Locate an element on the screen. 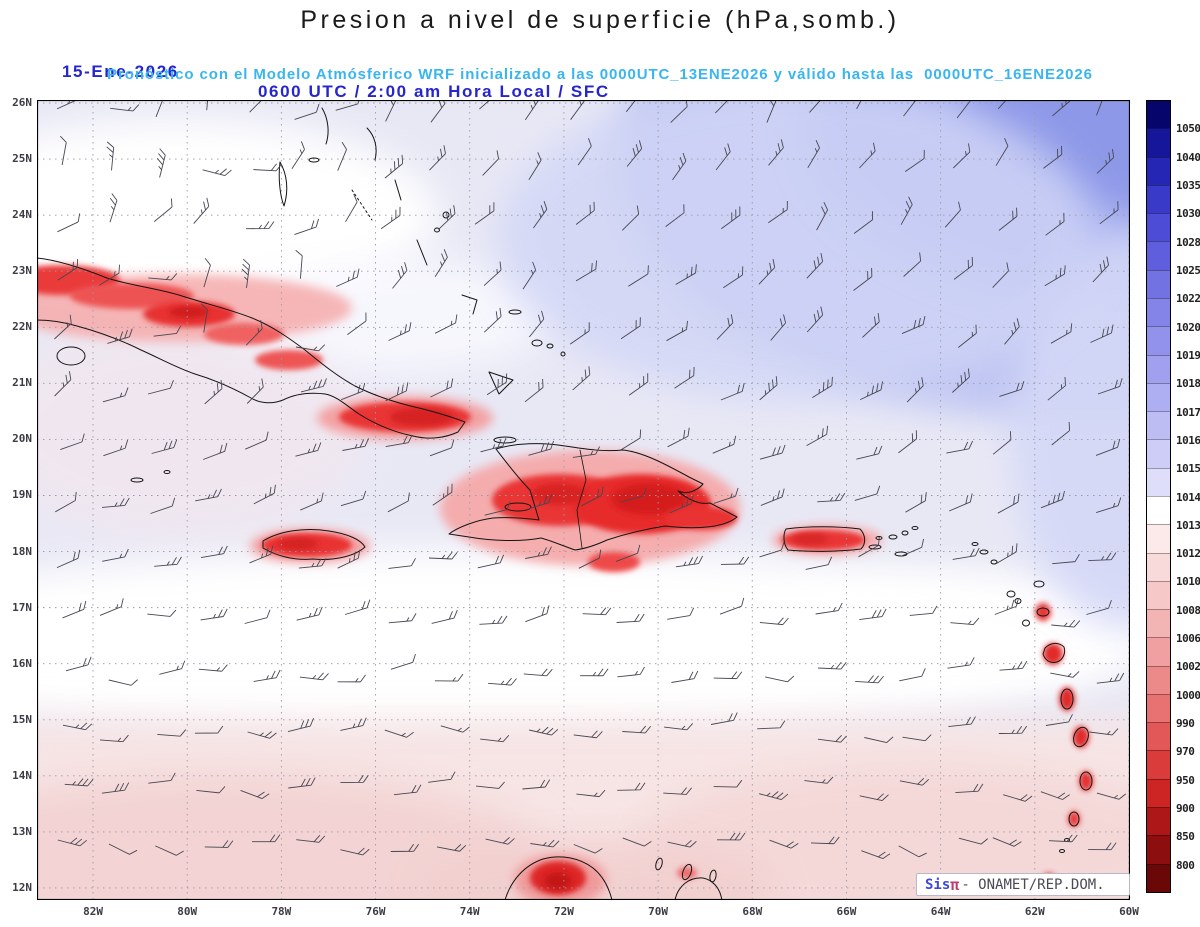 This screenshot has height=927, width=1200. lat-label: 16N is located at coordinates (22, 663).